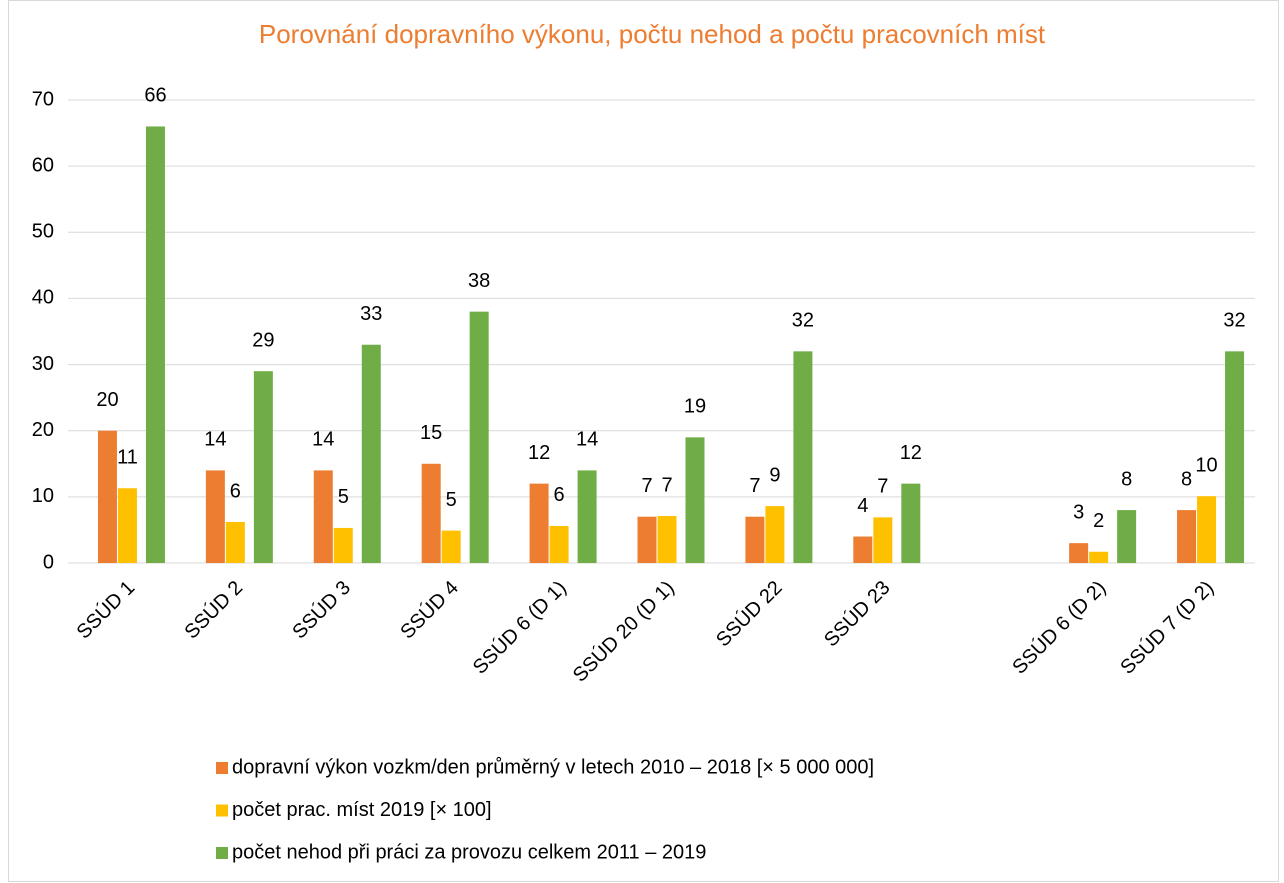 The width and height of the screenshot is (1284, 883). What do you see at coordinates (695, 407) in the screenshot?
I see `data-label: 19` at bounding box center [695, 407].